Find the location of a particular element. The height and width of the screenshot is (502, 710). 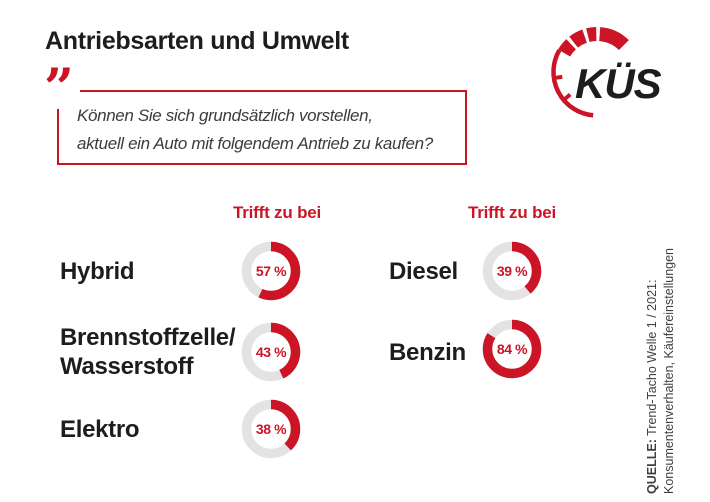

source-line-1: QUELLE: Trend-Tacho Welle 1 / 2021: is located at coordinates (652, 386).